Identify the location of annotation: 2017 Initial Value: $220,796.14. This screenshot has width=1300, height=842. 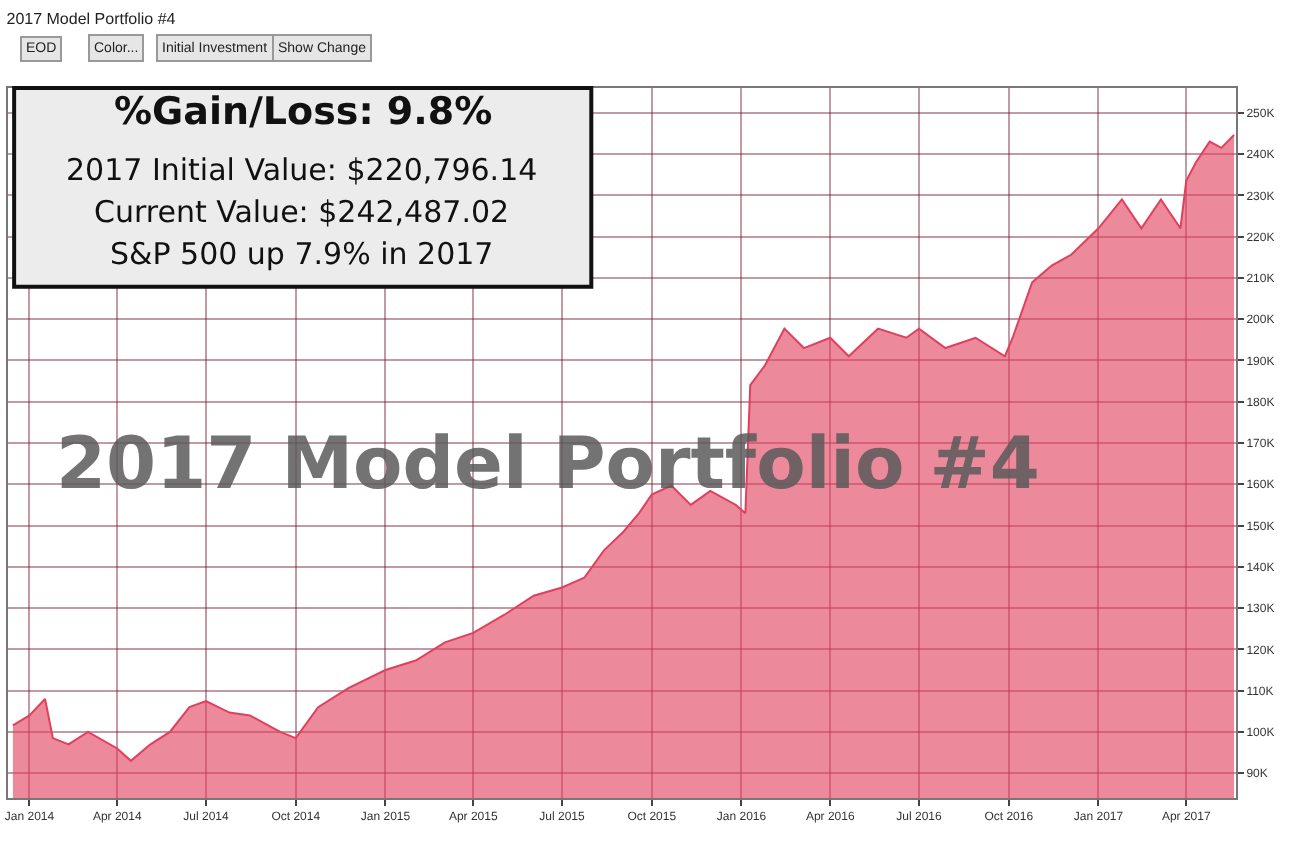
(302, 170).